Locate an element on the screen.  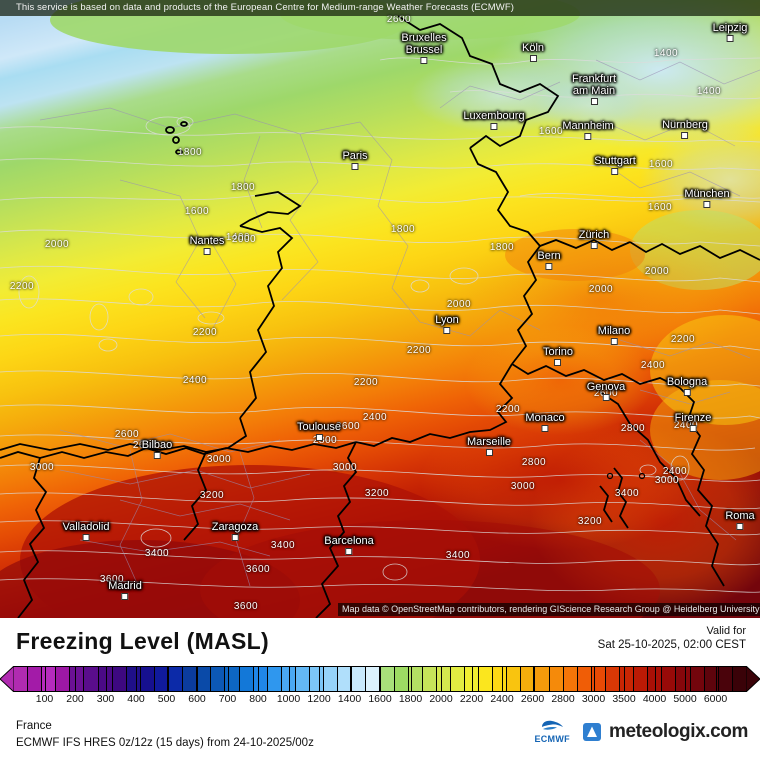
colorbar-tick: 1400 is located at coordinates (349, 699).